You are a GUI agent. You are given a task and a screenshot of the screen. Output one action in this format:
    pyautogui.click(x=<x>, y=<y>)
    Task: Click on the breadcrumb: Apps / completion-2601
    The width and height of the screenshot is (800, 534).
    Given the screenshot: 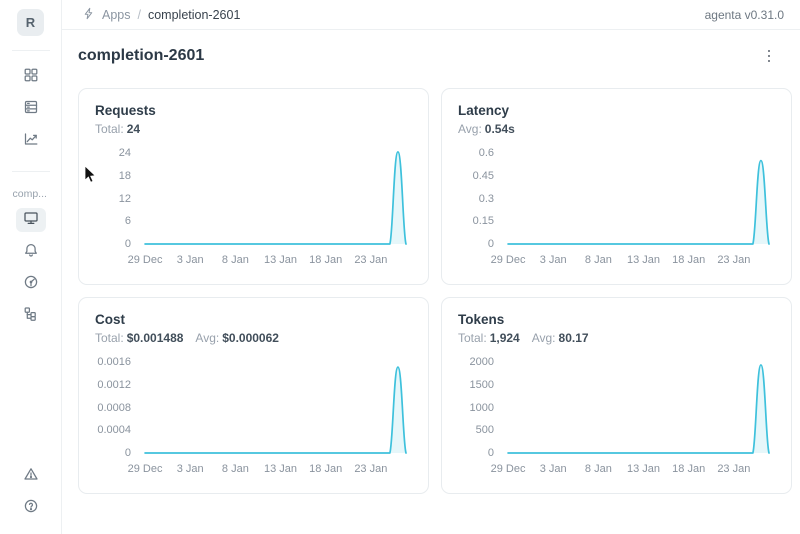 What is the action you would take?
    pyautogui.click(x=161, y=15)
    